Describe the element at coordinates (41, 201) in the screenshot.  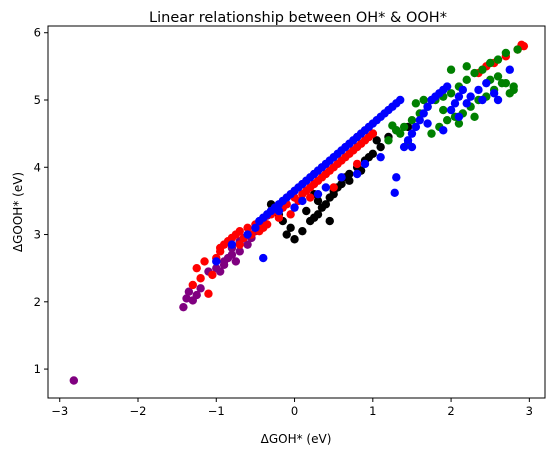
I see `y-axis: 1 2 3 4 5 6` at that location.